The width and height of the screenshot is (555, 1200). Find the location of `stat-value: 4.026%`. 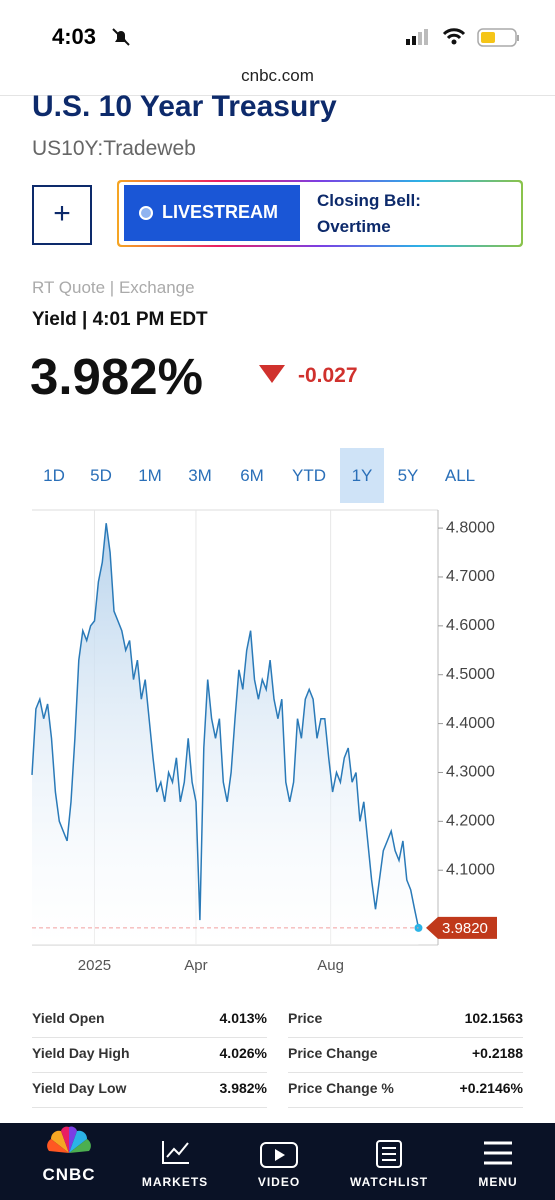

stat-value: 4.026% is located at coordinates (243, 1053).